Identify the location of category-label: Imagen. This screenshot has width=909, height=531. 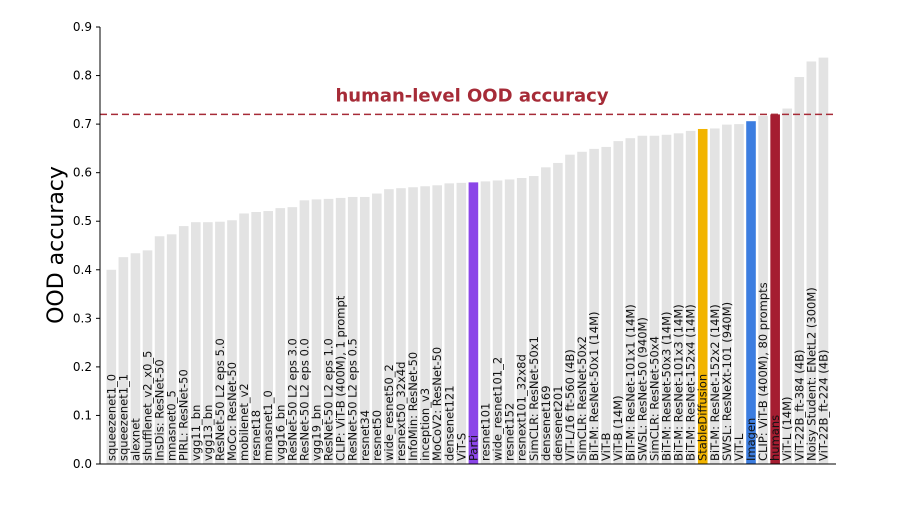
(751, 439).